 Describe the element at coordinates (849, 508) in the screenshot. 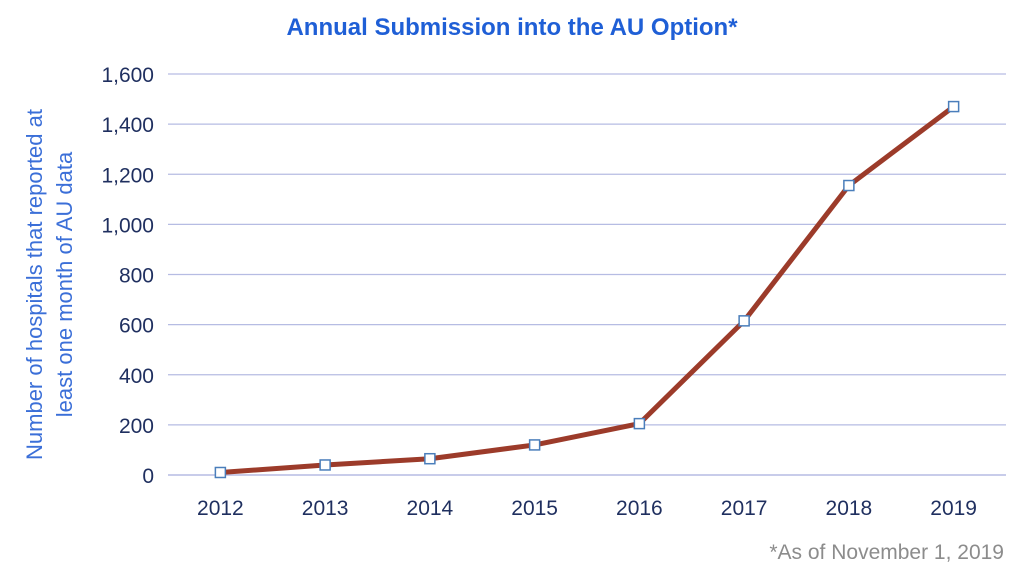

I see `x-tick-label: 2018` at that location.